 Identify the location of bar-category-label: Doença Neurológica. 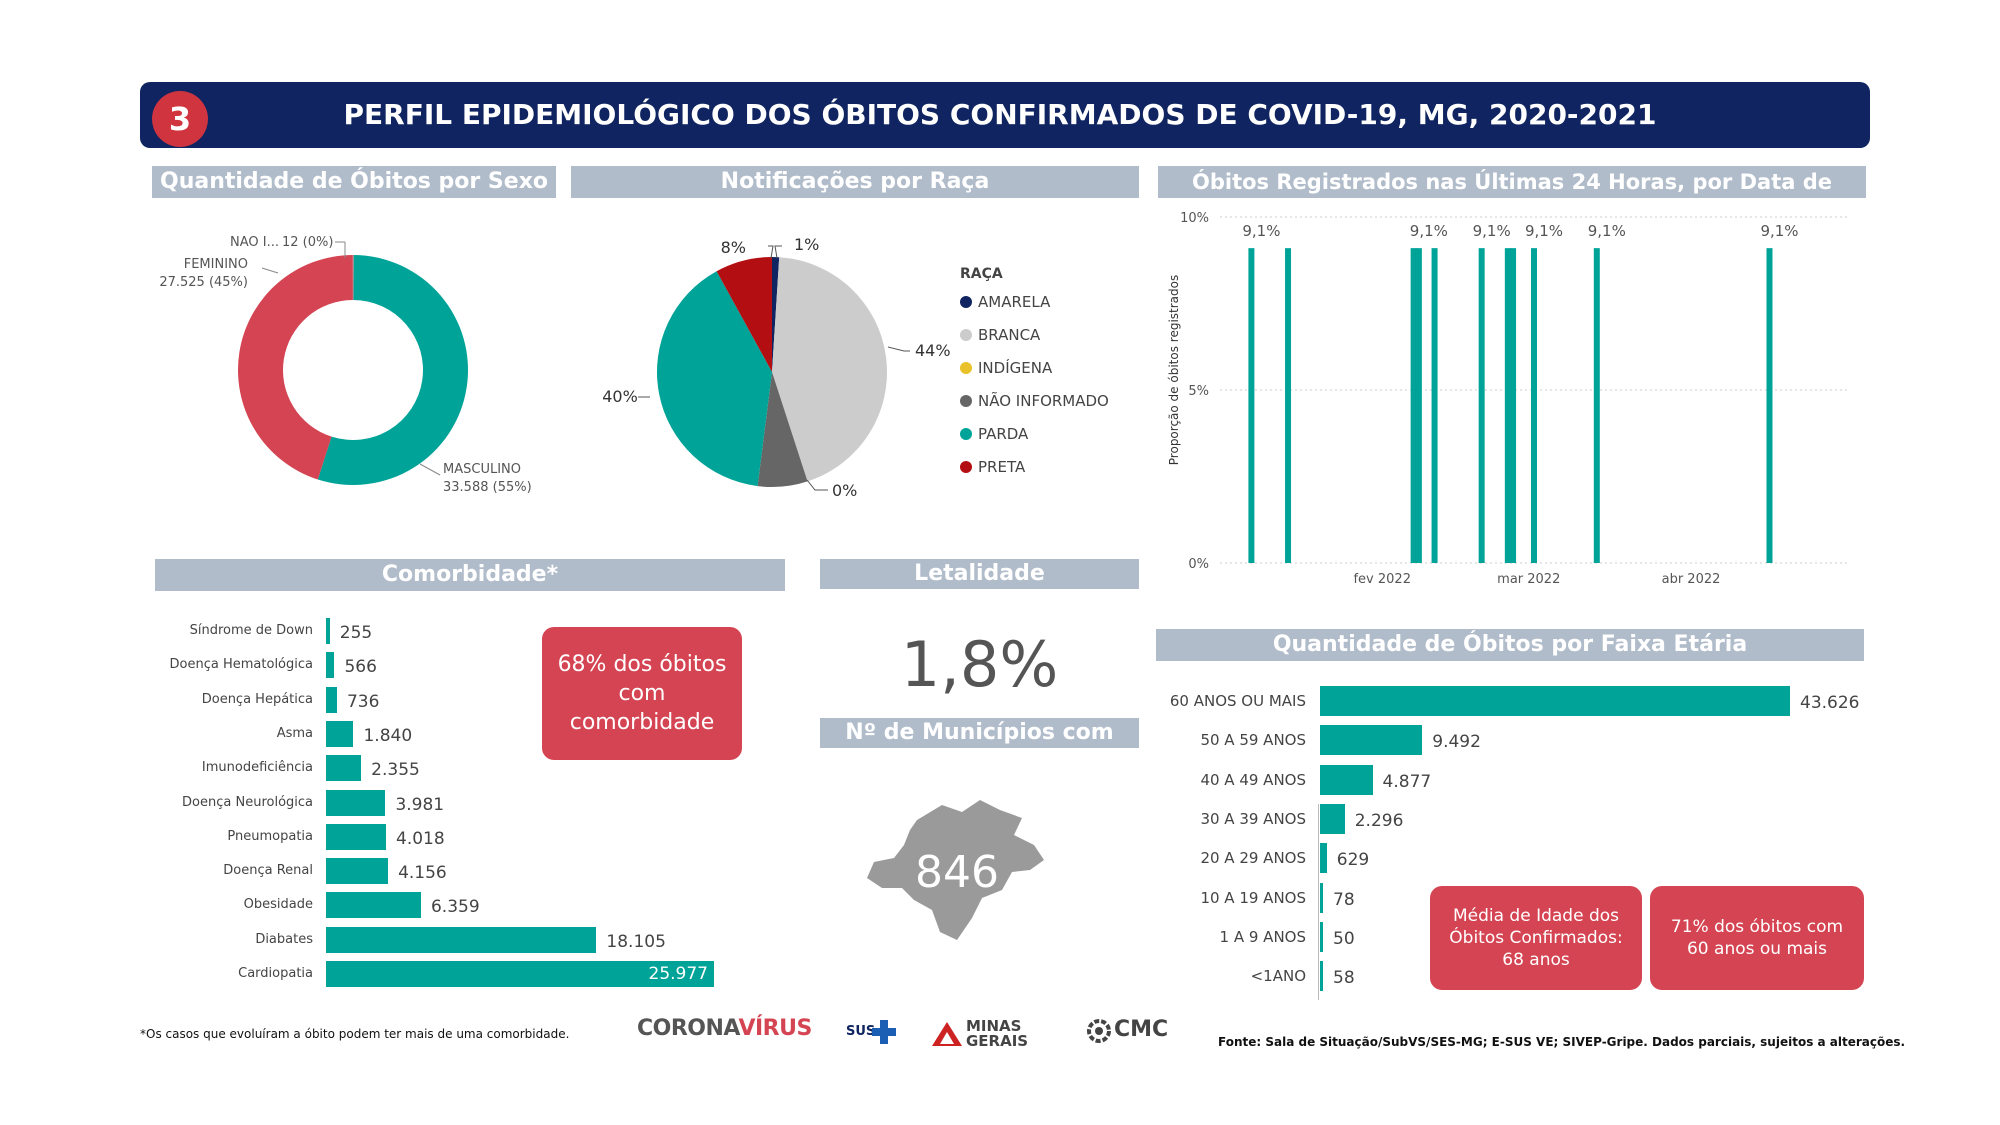
(247, 802).